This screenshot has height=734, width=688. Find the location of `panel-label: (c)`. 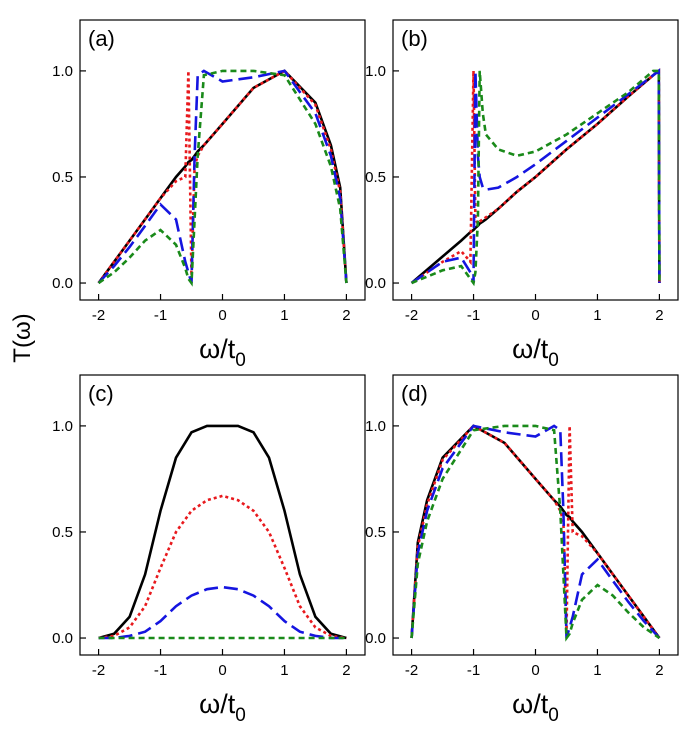

panel-label: (c) is located at coordinates (101, 393).